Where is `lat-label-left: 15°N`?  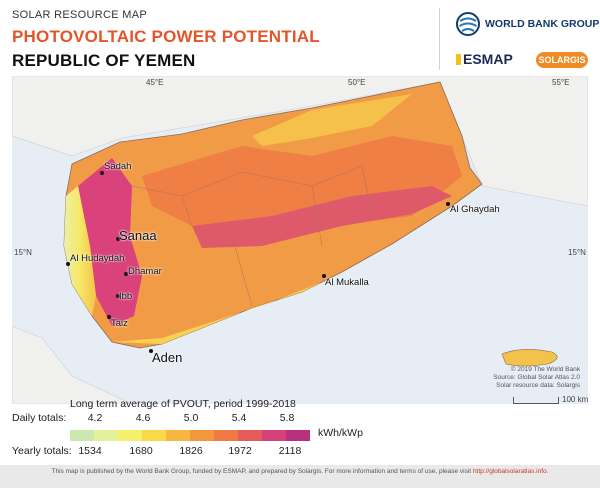 lat-label-left: 15°N is located at coordinates (23, 252).